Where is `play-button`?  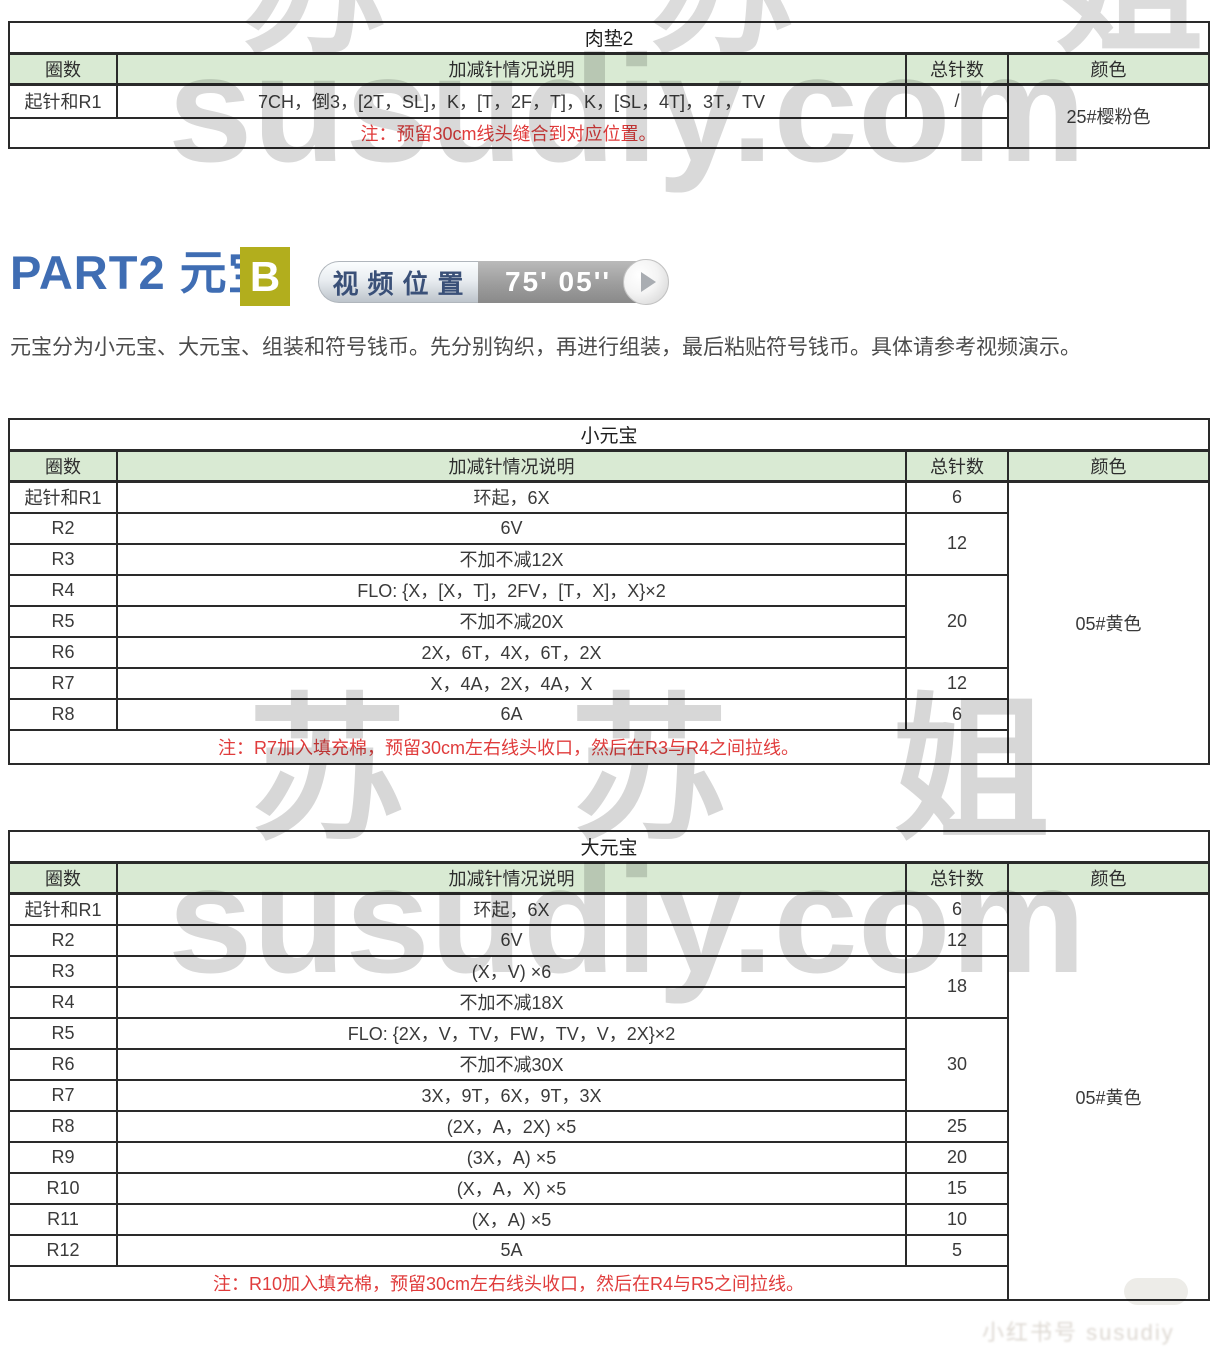 play-button is located at coordinates (646, 282).